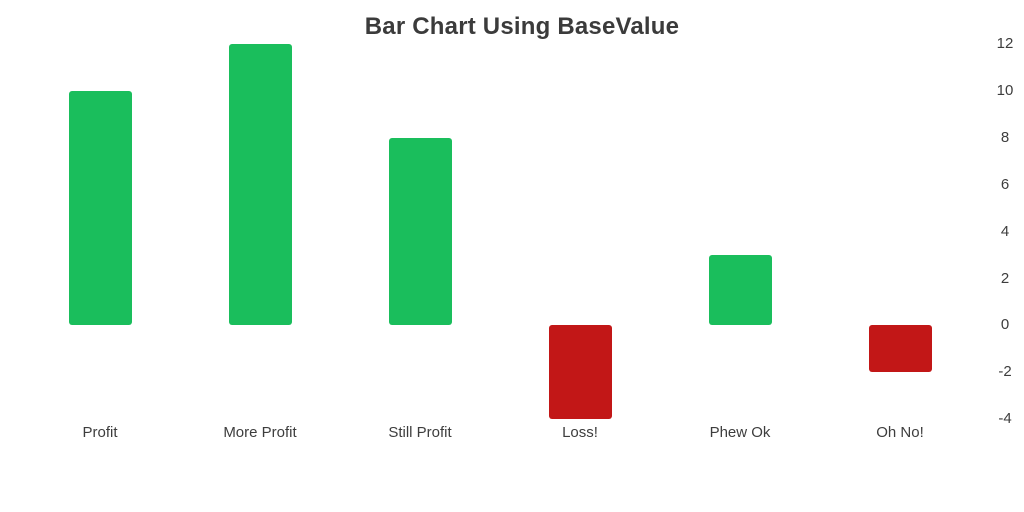 The height and width of the screenshot is (512, 1024). What do you see at coordinates (1005, 90) in the screenshot?
I see `y-axis-tick-label: 10` at bounding box center [1005, 90].